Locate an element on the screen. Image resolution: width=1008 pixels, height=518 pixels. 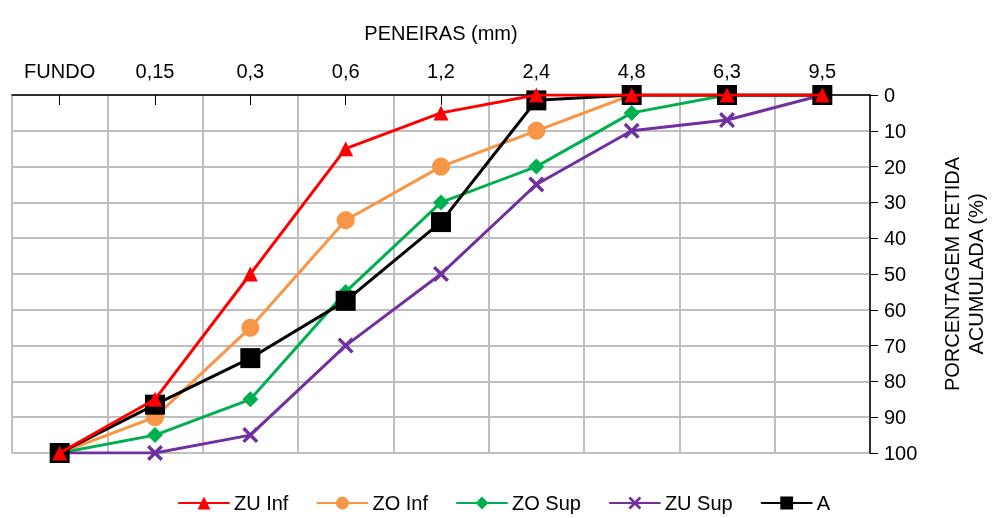
y-tick-label: 80 is located at coordinates (895, 381).